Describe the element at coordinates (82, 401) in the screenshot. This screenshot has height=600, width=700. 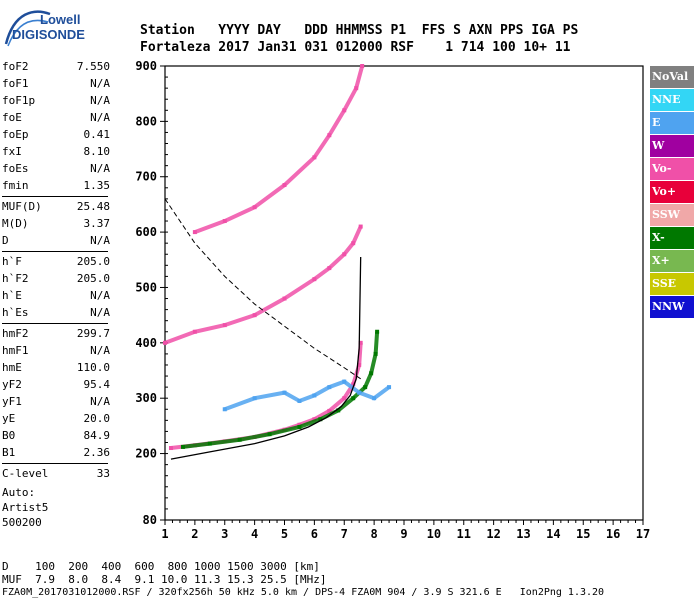
I see `param-row: yF1 N/A` at that location.